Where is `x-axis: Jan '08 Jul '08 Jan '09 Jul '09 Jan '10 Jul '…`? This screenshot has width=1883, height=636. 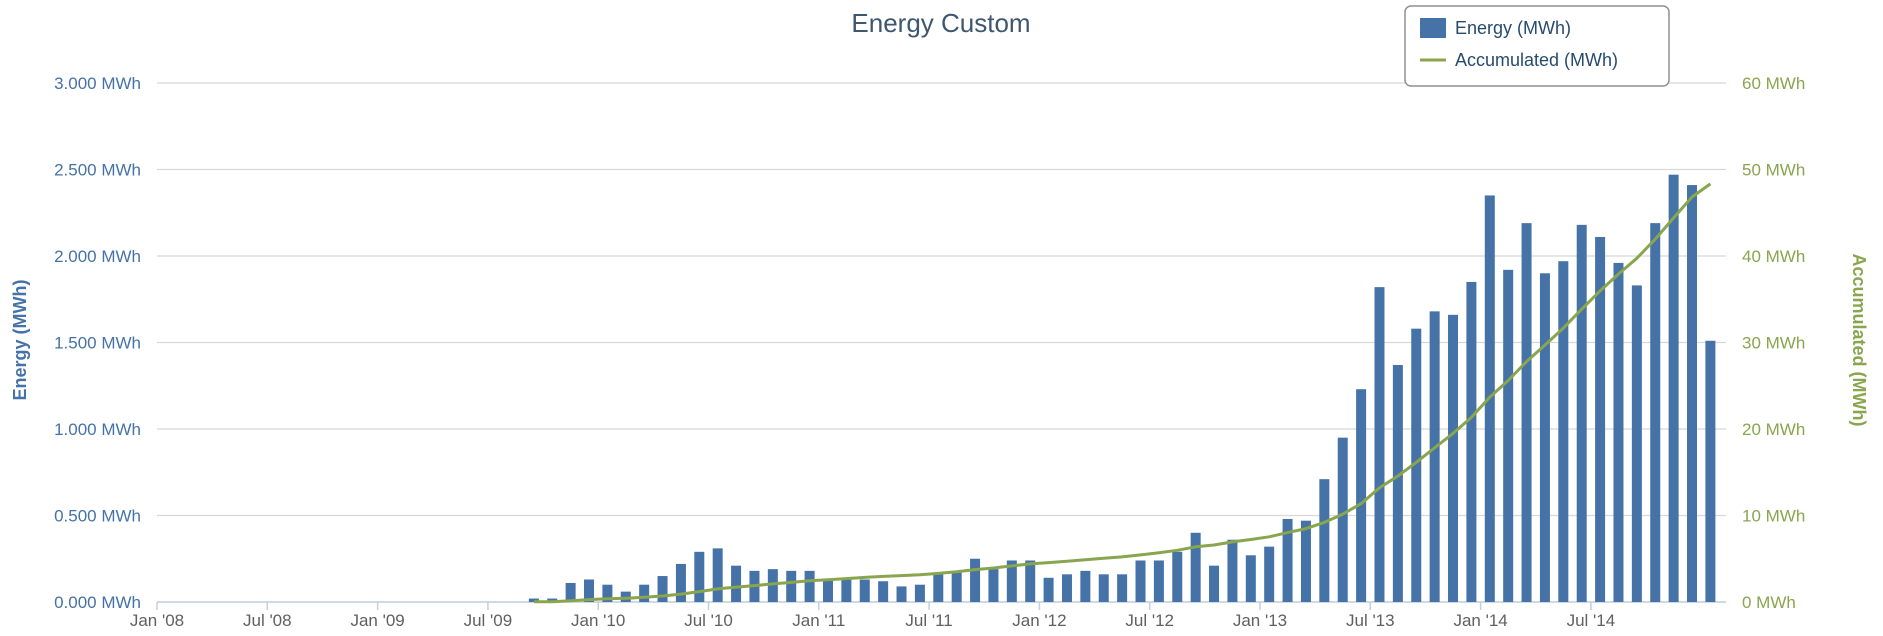
x-axis: Jan '08 Jul '08 Jan '09 Jul '09 Jan '10 Jul '… is located at coordinates (928, 615).